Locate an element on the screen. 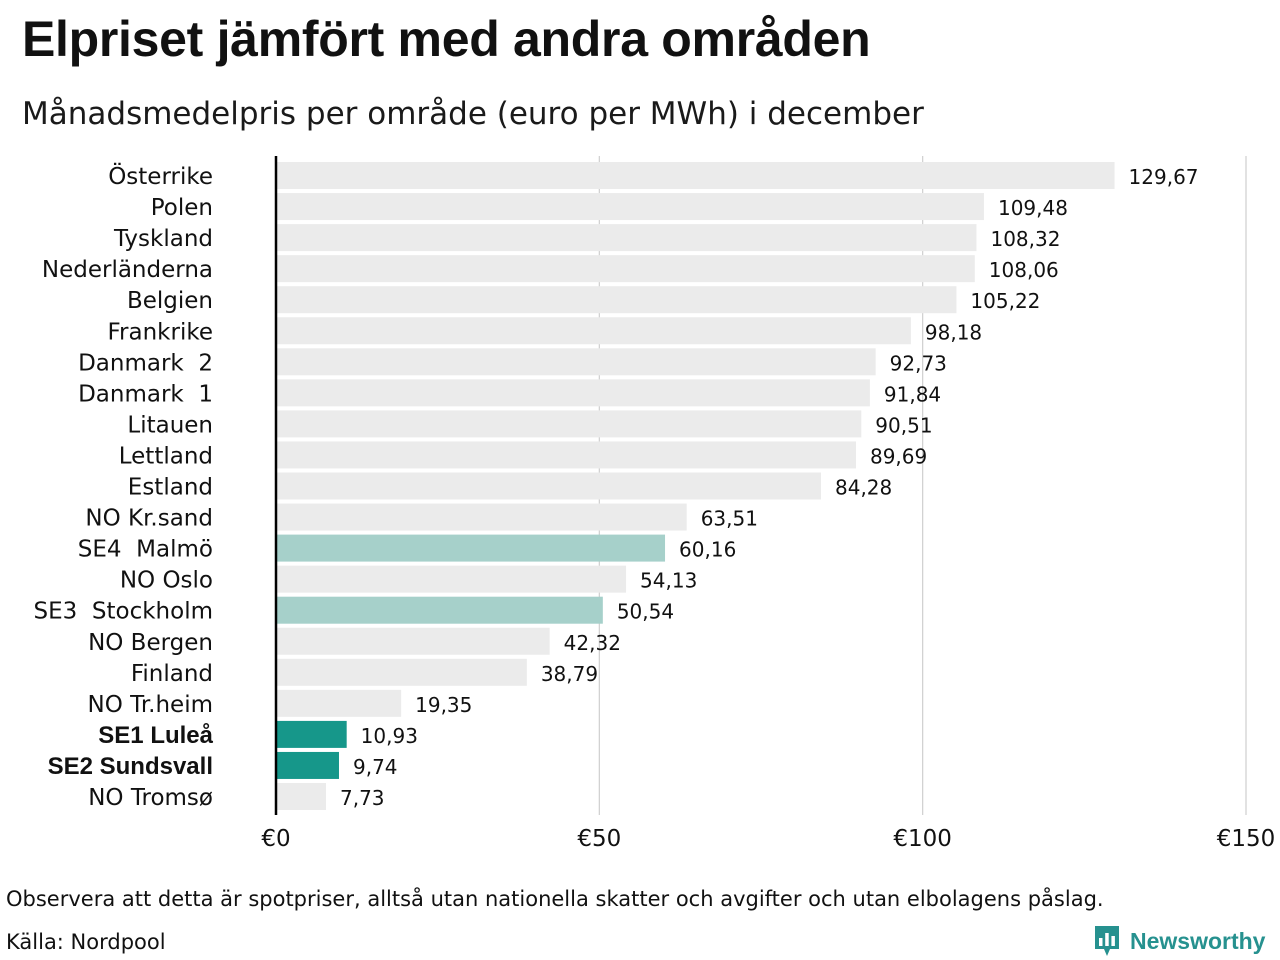 This screenshot has width=1280, height=960. category-label: NO Tromsø is located at coordinates (150, 798).